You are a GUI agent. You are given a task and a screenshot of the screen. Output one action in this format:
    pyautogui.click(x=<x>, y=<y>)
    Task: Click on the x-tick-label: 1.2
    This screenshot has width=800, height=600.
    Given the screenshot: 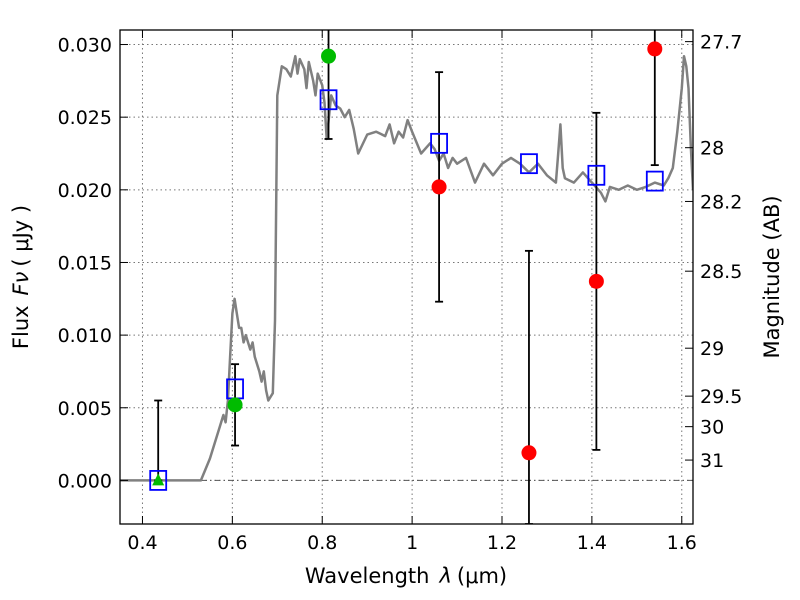 What is the action you would take?
    pyautogui.click(x=502, y=543)
    